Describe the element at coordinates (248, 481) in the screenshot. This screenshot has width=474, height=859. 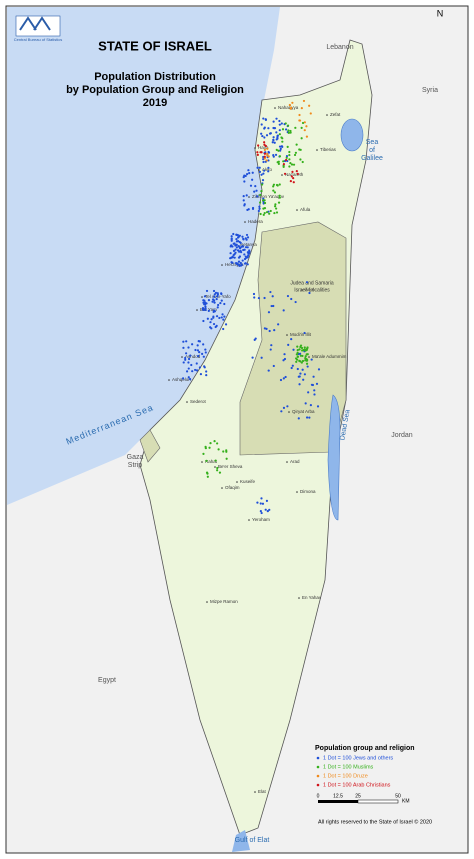
I see `place-label: Kuseife` at that location.